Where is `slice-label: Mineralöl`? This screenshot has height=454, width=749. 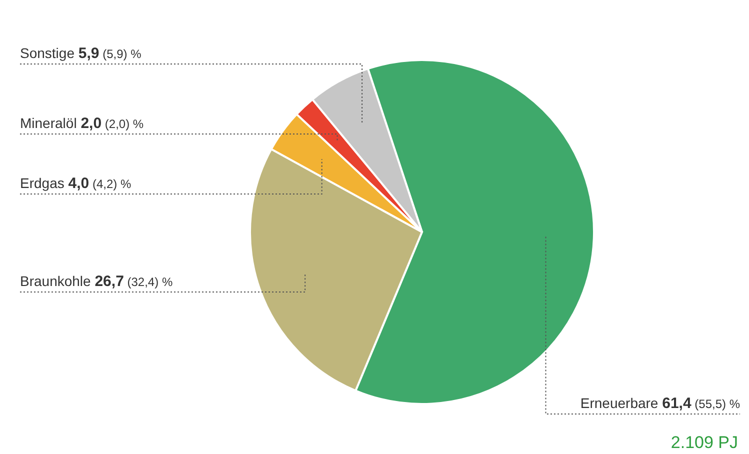 slice-label: Mineralöl is located at coordinates (48, 123).